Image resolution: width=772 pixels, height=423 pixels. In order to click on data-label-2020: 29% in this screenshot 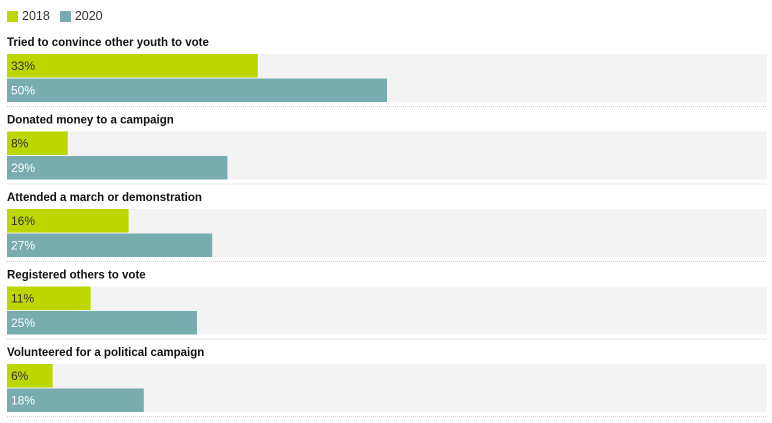, I will do `click(23, 168)`.